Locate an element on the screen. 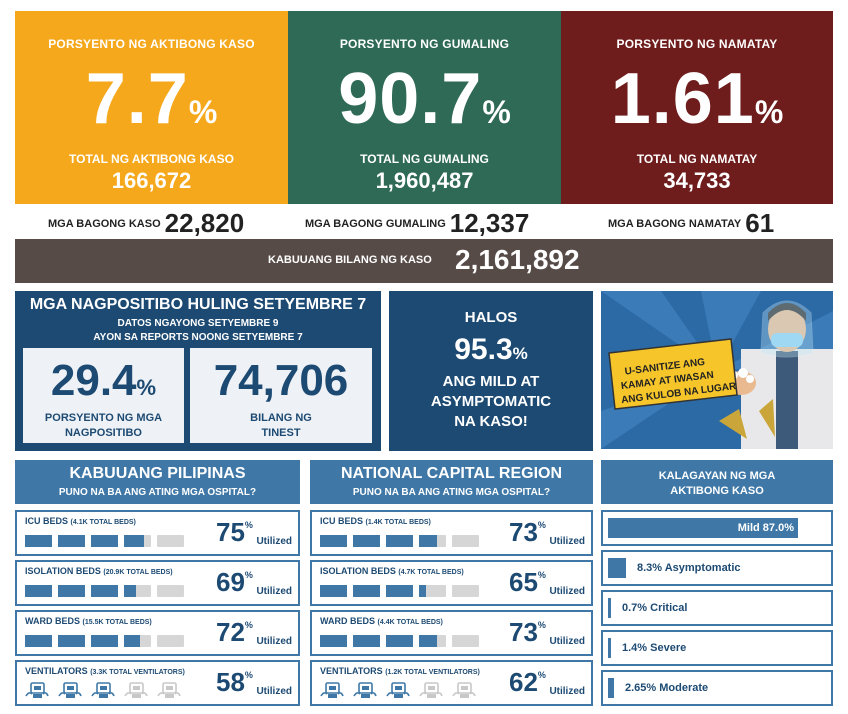 The image size is (848, 714). status-label: 2.65% Moderate is located at coordinates (667, 688).